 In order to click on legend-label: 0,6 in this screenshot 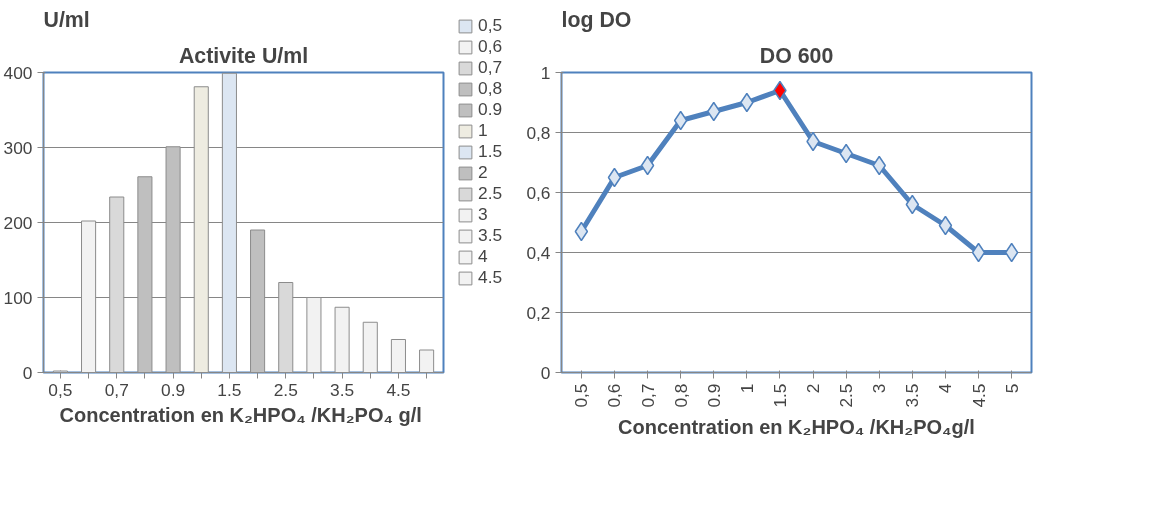, I will do `click(490, 46)`.